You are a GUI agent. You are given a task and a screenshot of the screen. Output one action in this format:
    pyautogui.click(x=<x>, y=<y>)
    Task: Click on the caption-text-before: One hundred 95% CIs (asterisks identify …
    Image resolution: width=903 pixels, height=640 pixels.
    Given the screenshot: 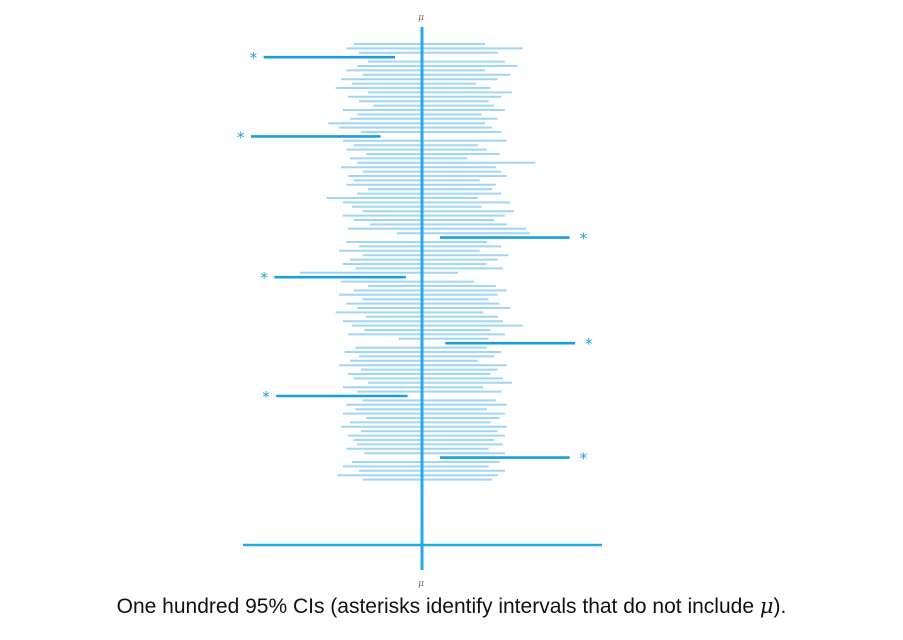 What is the action you would take?
    pyautogui.click(x=438, y=606)
    